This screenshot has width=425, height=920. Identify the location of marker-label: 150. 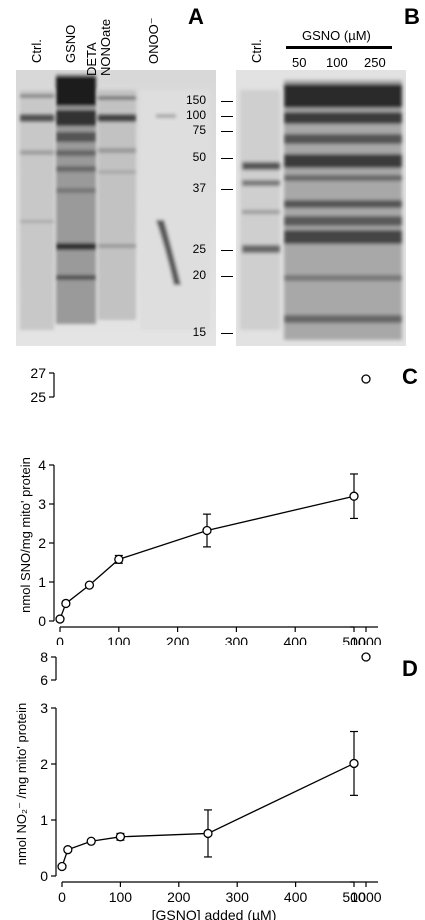
(195, 100).